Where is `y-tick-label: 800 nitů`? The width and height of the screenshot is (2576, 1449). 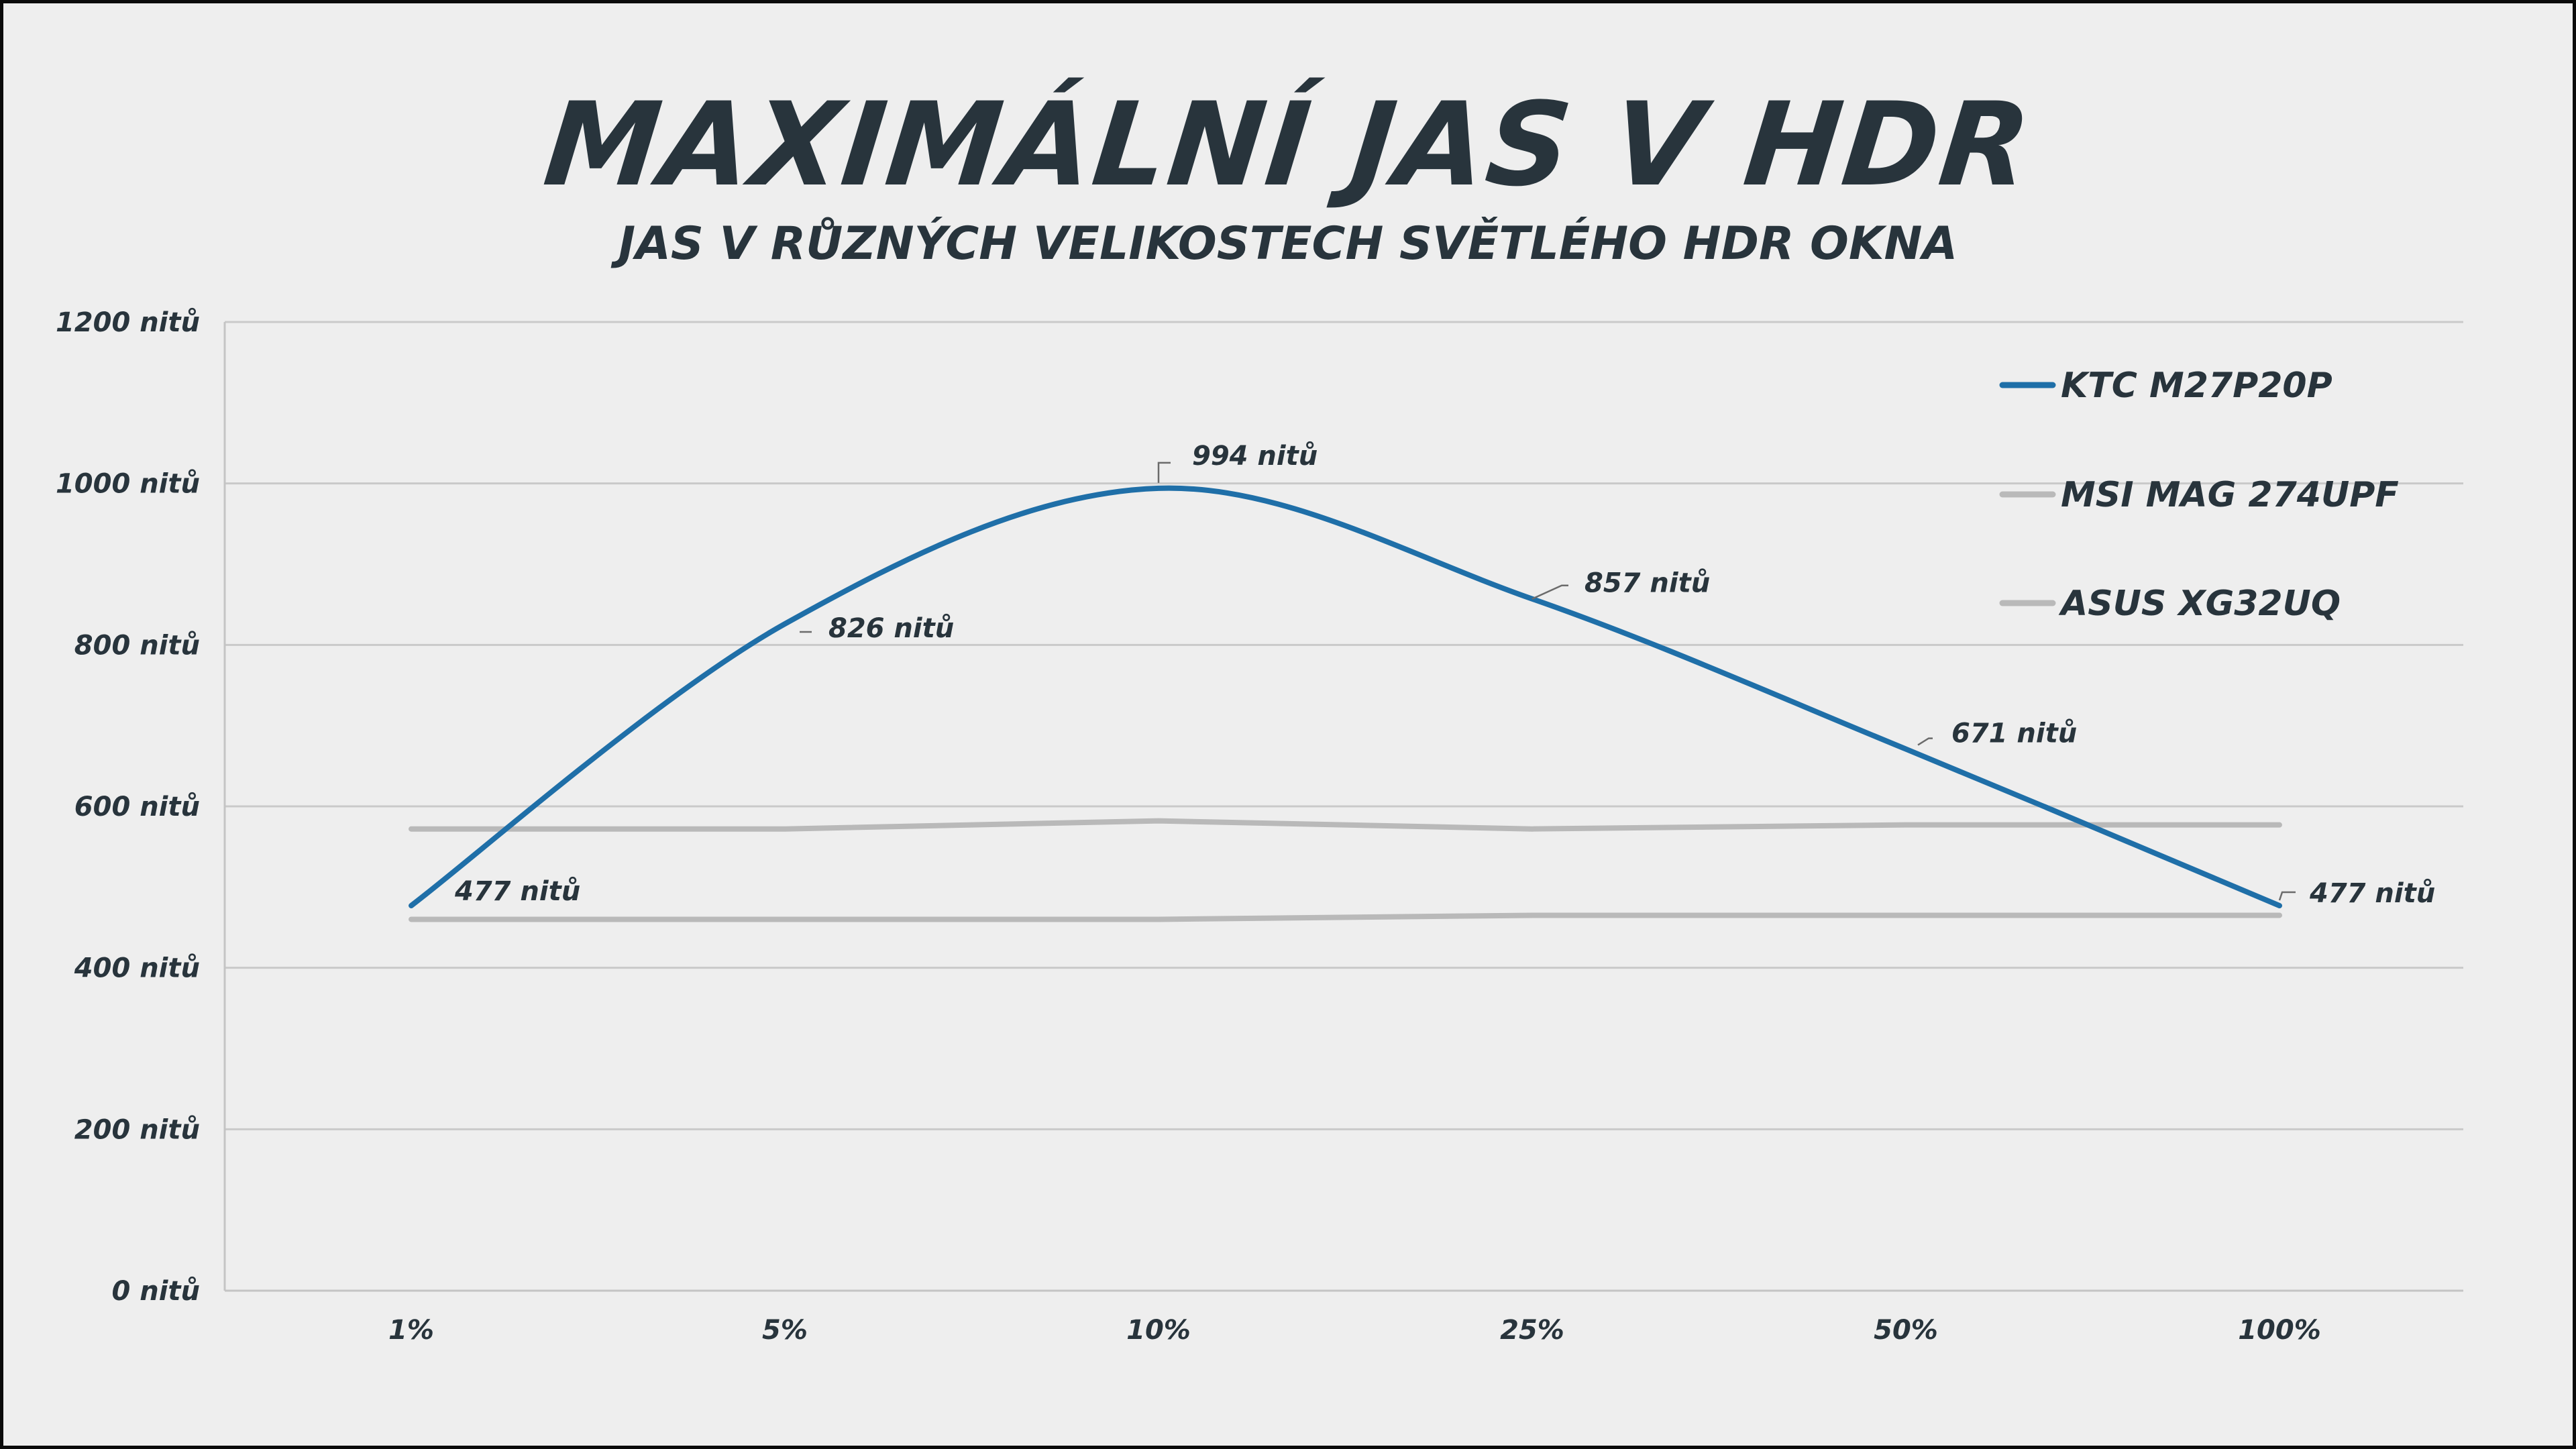 y-tick-label: 800 nitů is located at coordinates (137, 645).